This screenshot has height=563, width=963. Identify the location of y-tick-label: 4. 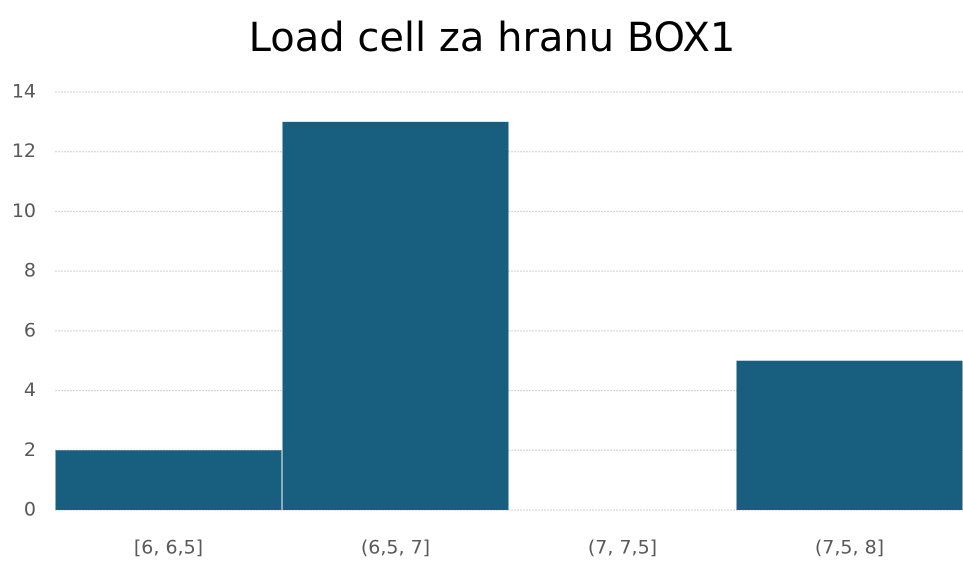
(30, 390).